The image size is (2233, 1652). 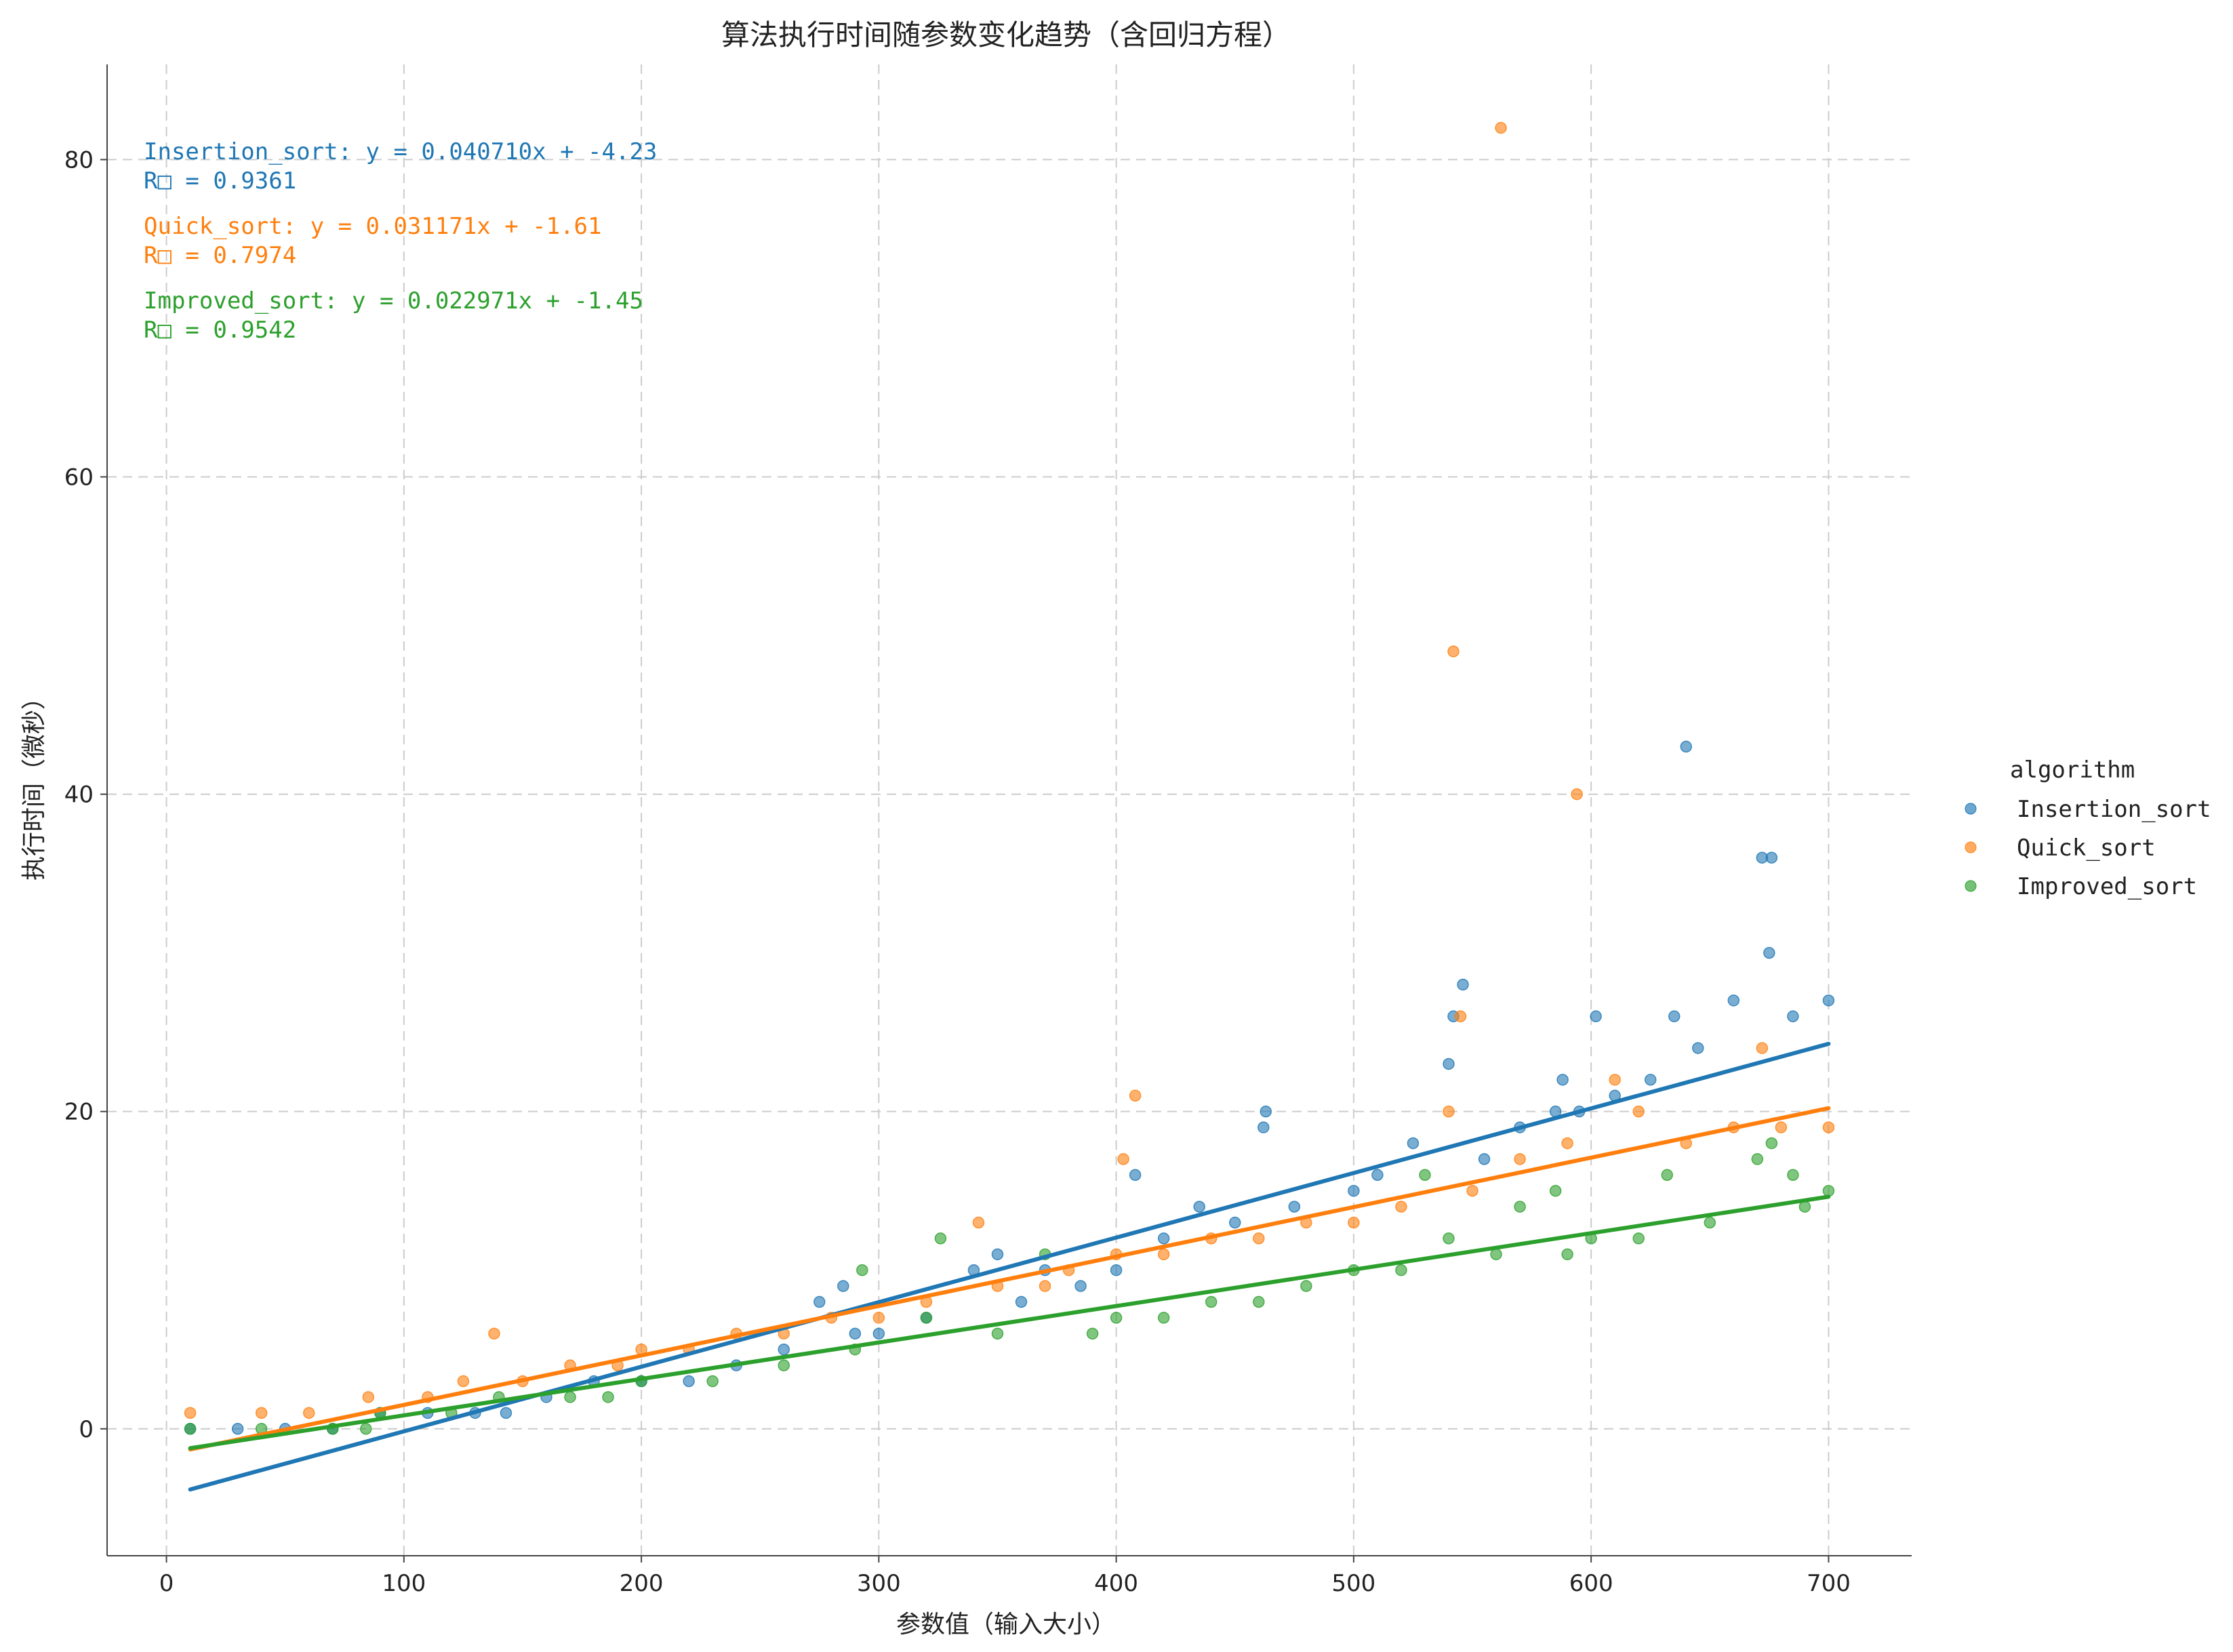 What do you see at coordinates (400, 151) in the screenshot?
I see `annotation-insertion-equation: Insertion_sort: y = 0.040710x + -4.23` at bounding box center [400, 151].